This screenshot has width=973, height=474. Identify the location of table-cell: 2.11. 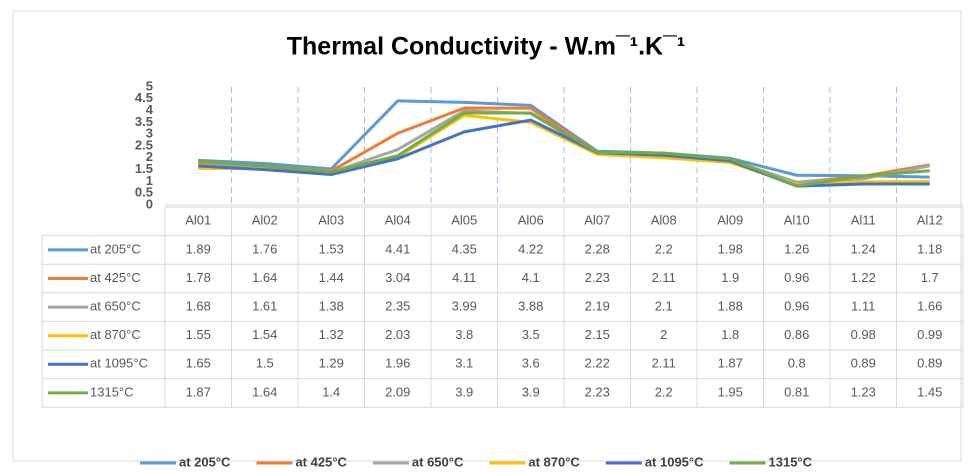
(664, 277).